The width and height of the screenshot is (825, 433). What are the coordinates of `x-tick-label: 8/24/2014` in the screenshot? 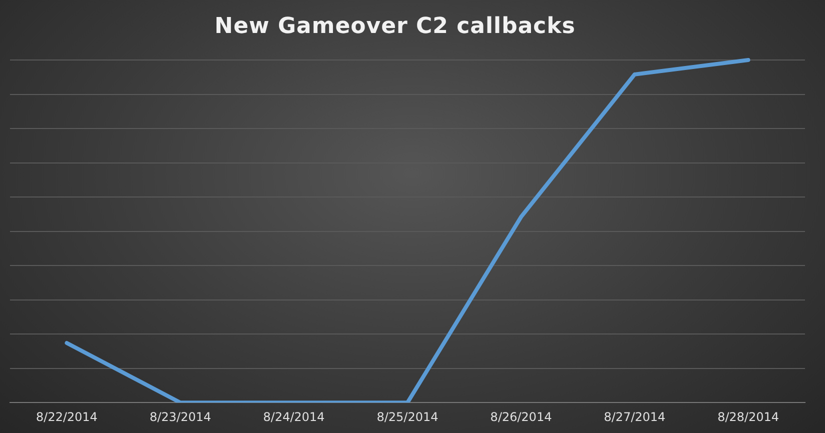 It's located at (294, 417).